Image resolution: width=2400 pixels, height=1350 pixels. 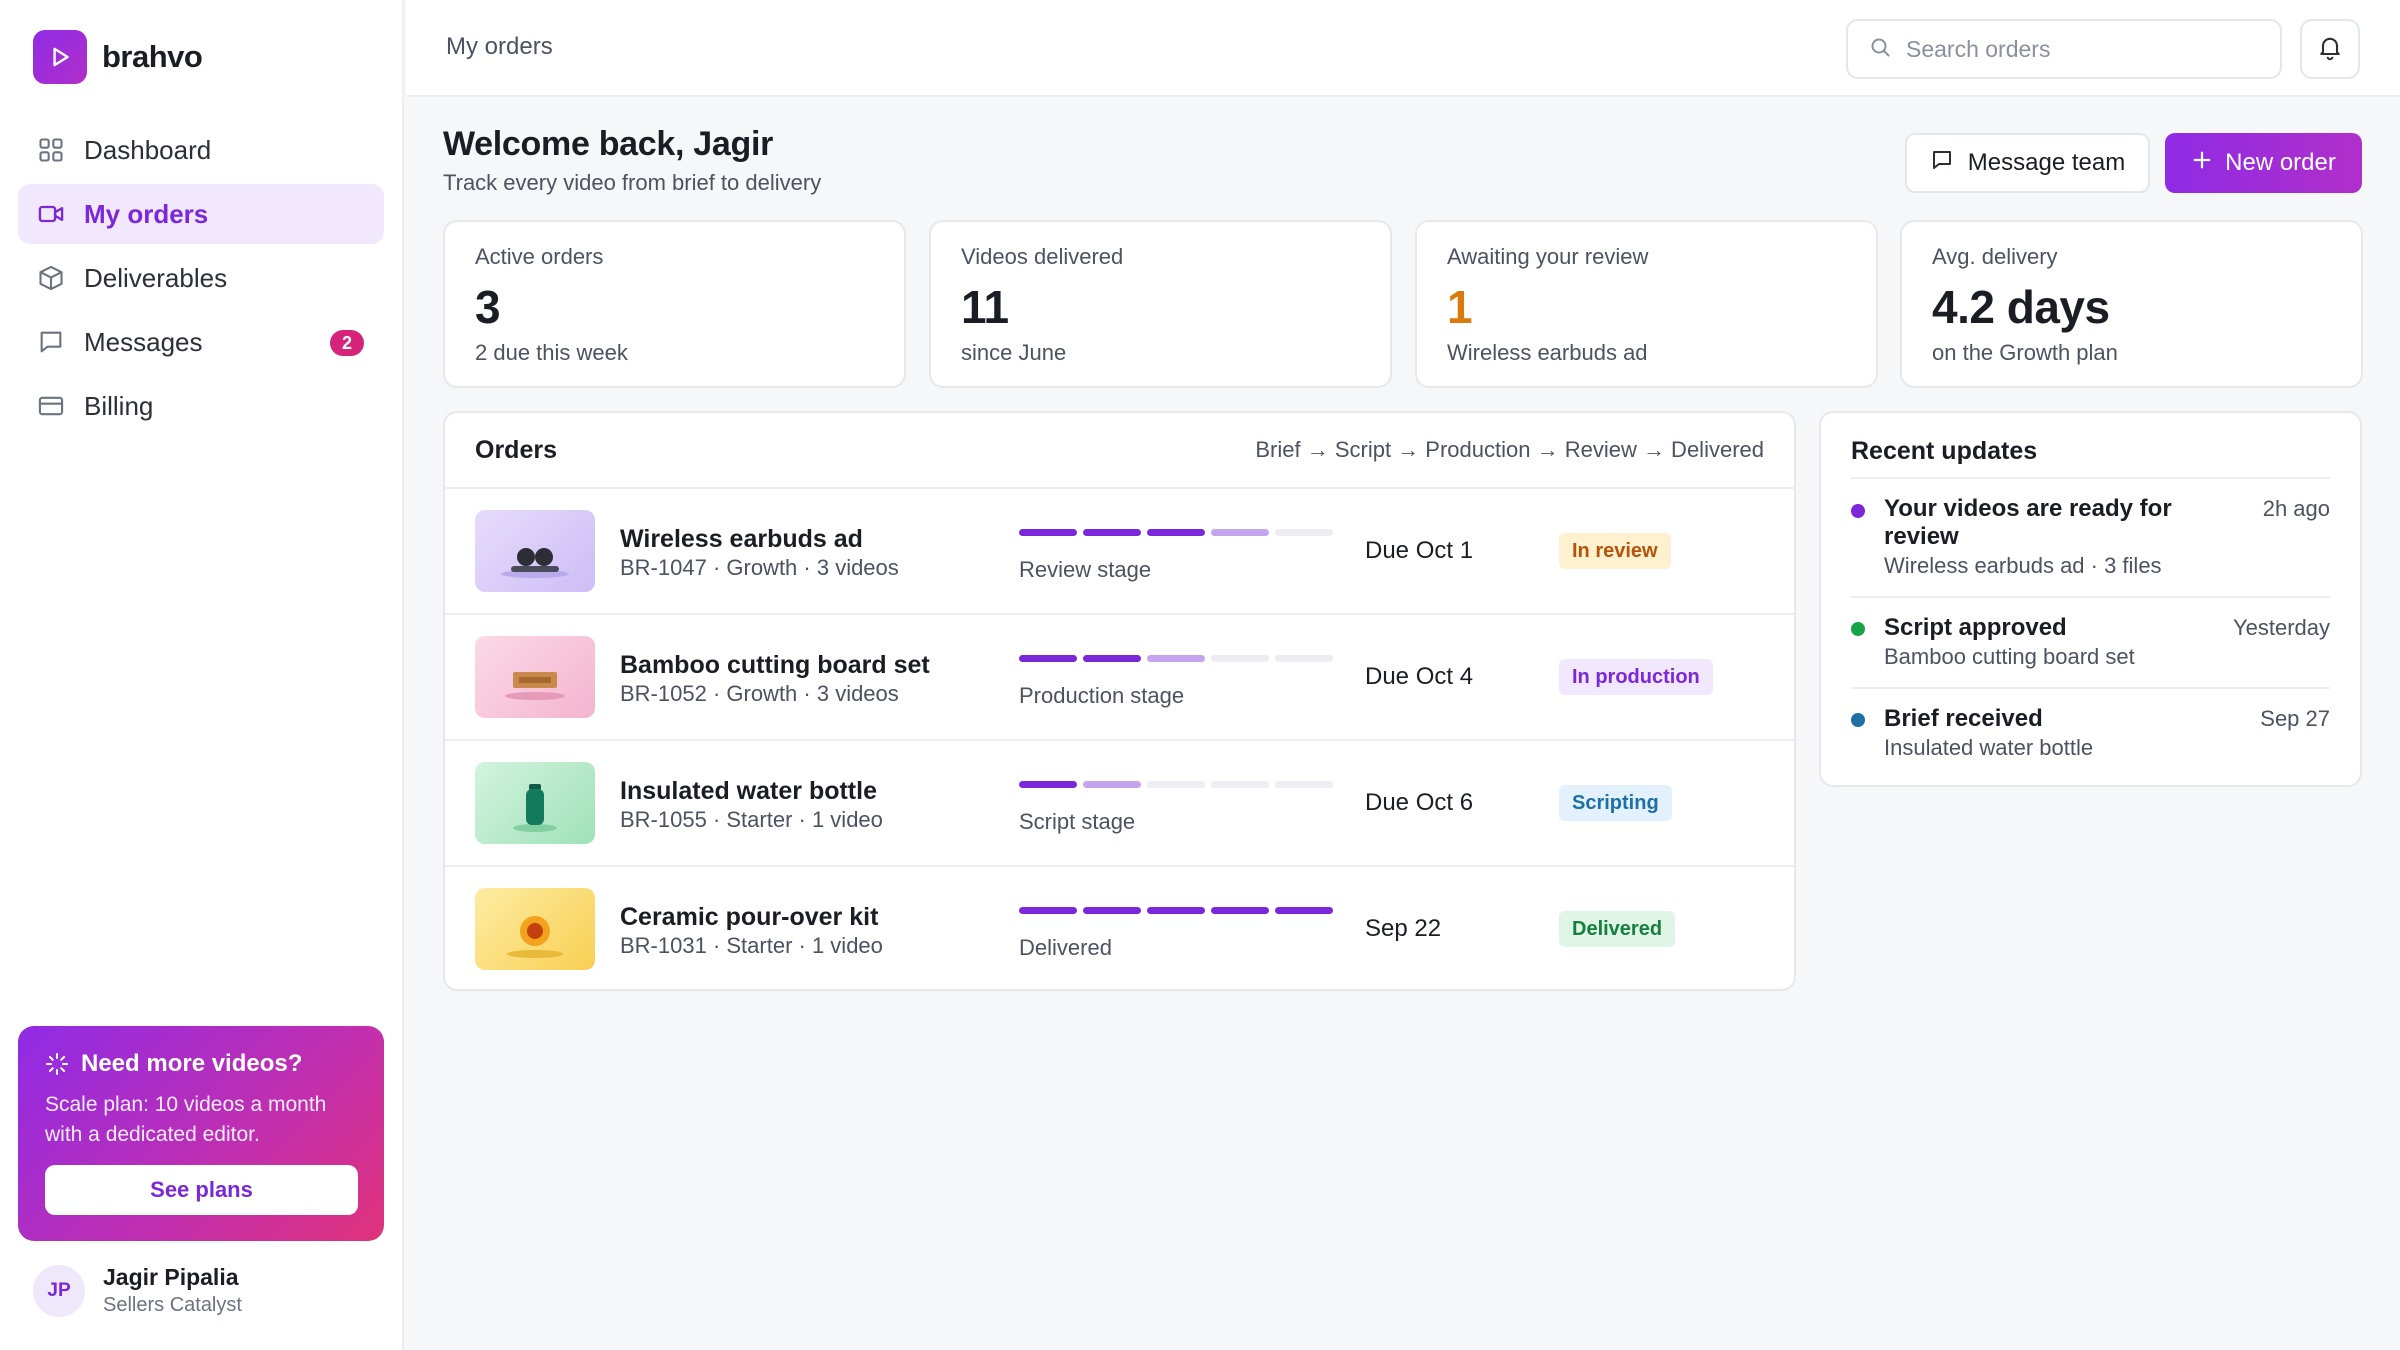 What do you see at coordinates (2021, 307) in the screenshot?
I see `stat-value: 4.2 days` at bounding box center [2021, 307].